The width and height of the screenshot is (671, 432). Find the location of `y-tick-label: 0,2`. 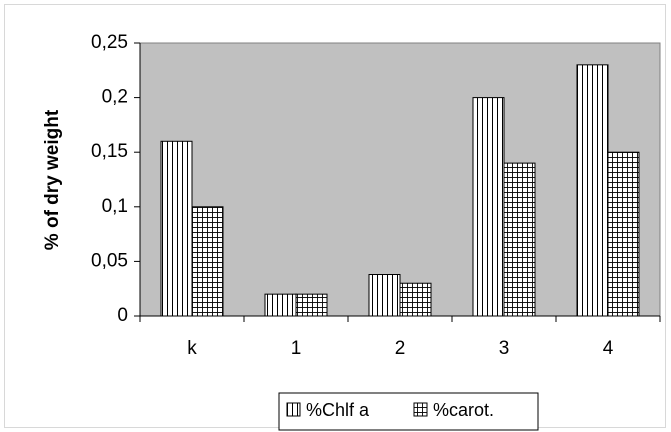

y-tick-label: 0,2 is located at coordinates (115, 97).